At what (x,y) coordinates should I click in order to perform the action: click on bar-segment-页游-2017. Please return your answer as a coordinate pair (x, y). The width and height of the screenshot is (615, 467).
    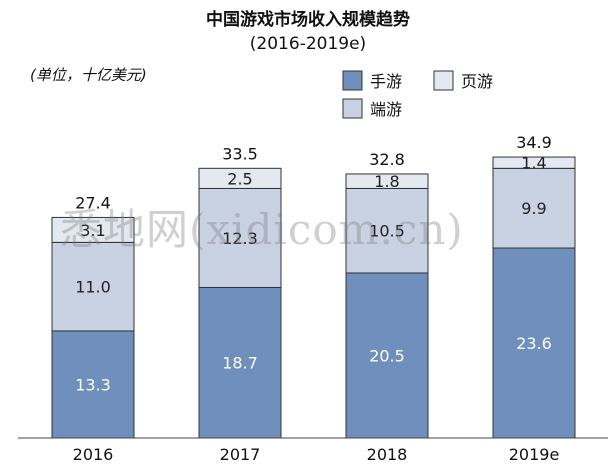
    Looking at the image, I should click on (240, 178).